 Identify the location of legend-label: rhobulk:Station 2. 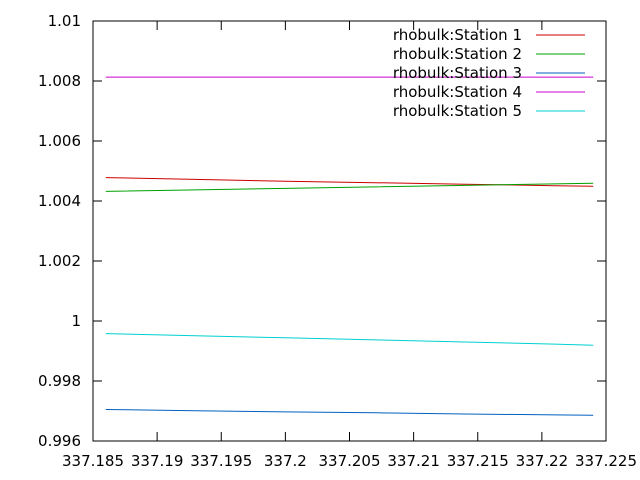
(457, 54).